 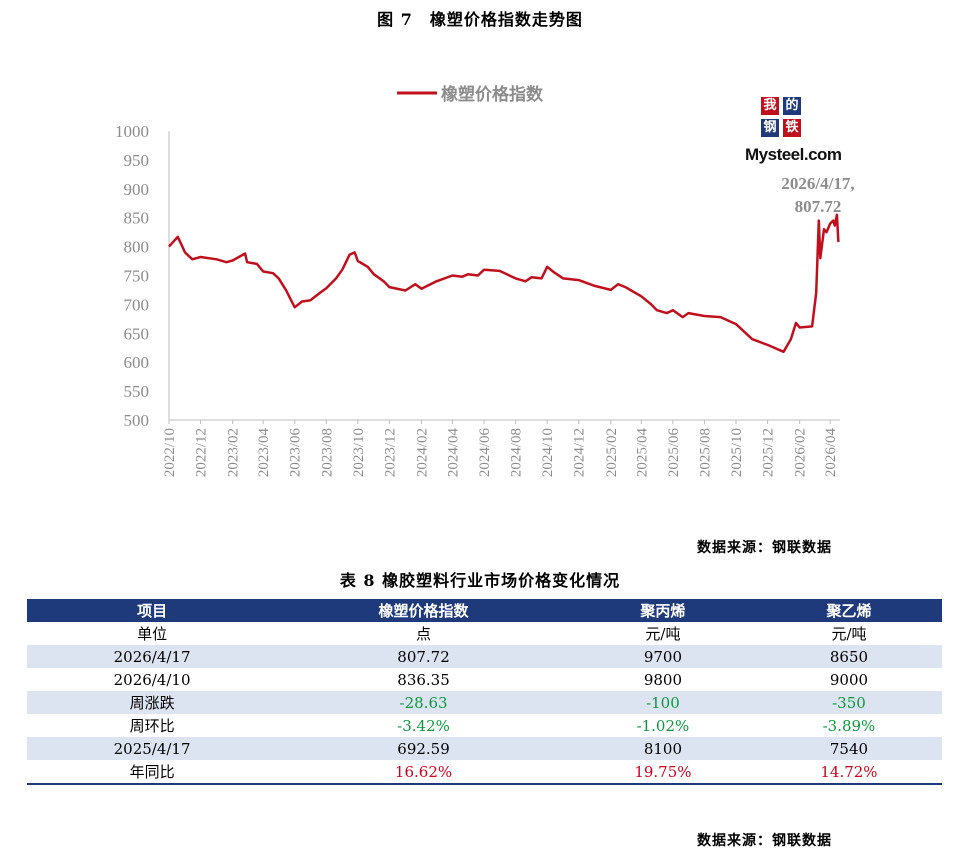 I want to click on x-tick-label: 2023/12, so click(x=390, y=452).